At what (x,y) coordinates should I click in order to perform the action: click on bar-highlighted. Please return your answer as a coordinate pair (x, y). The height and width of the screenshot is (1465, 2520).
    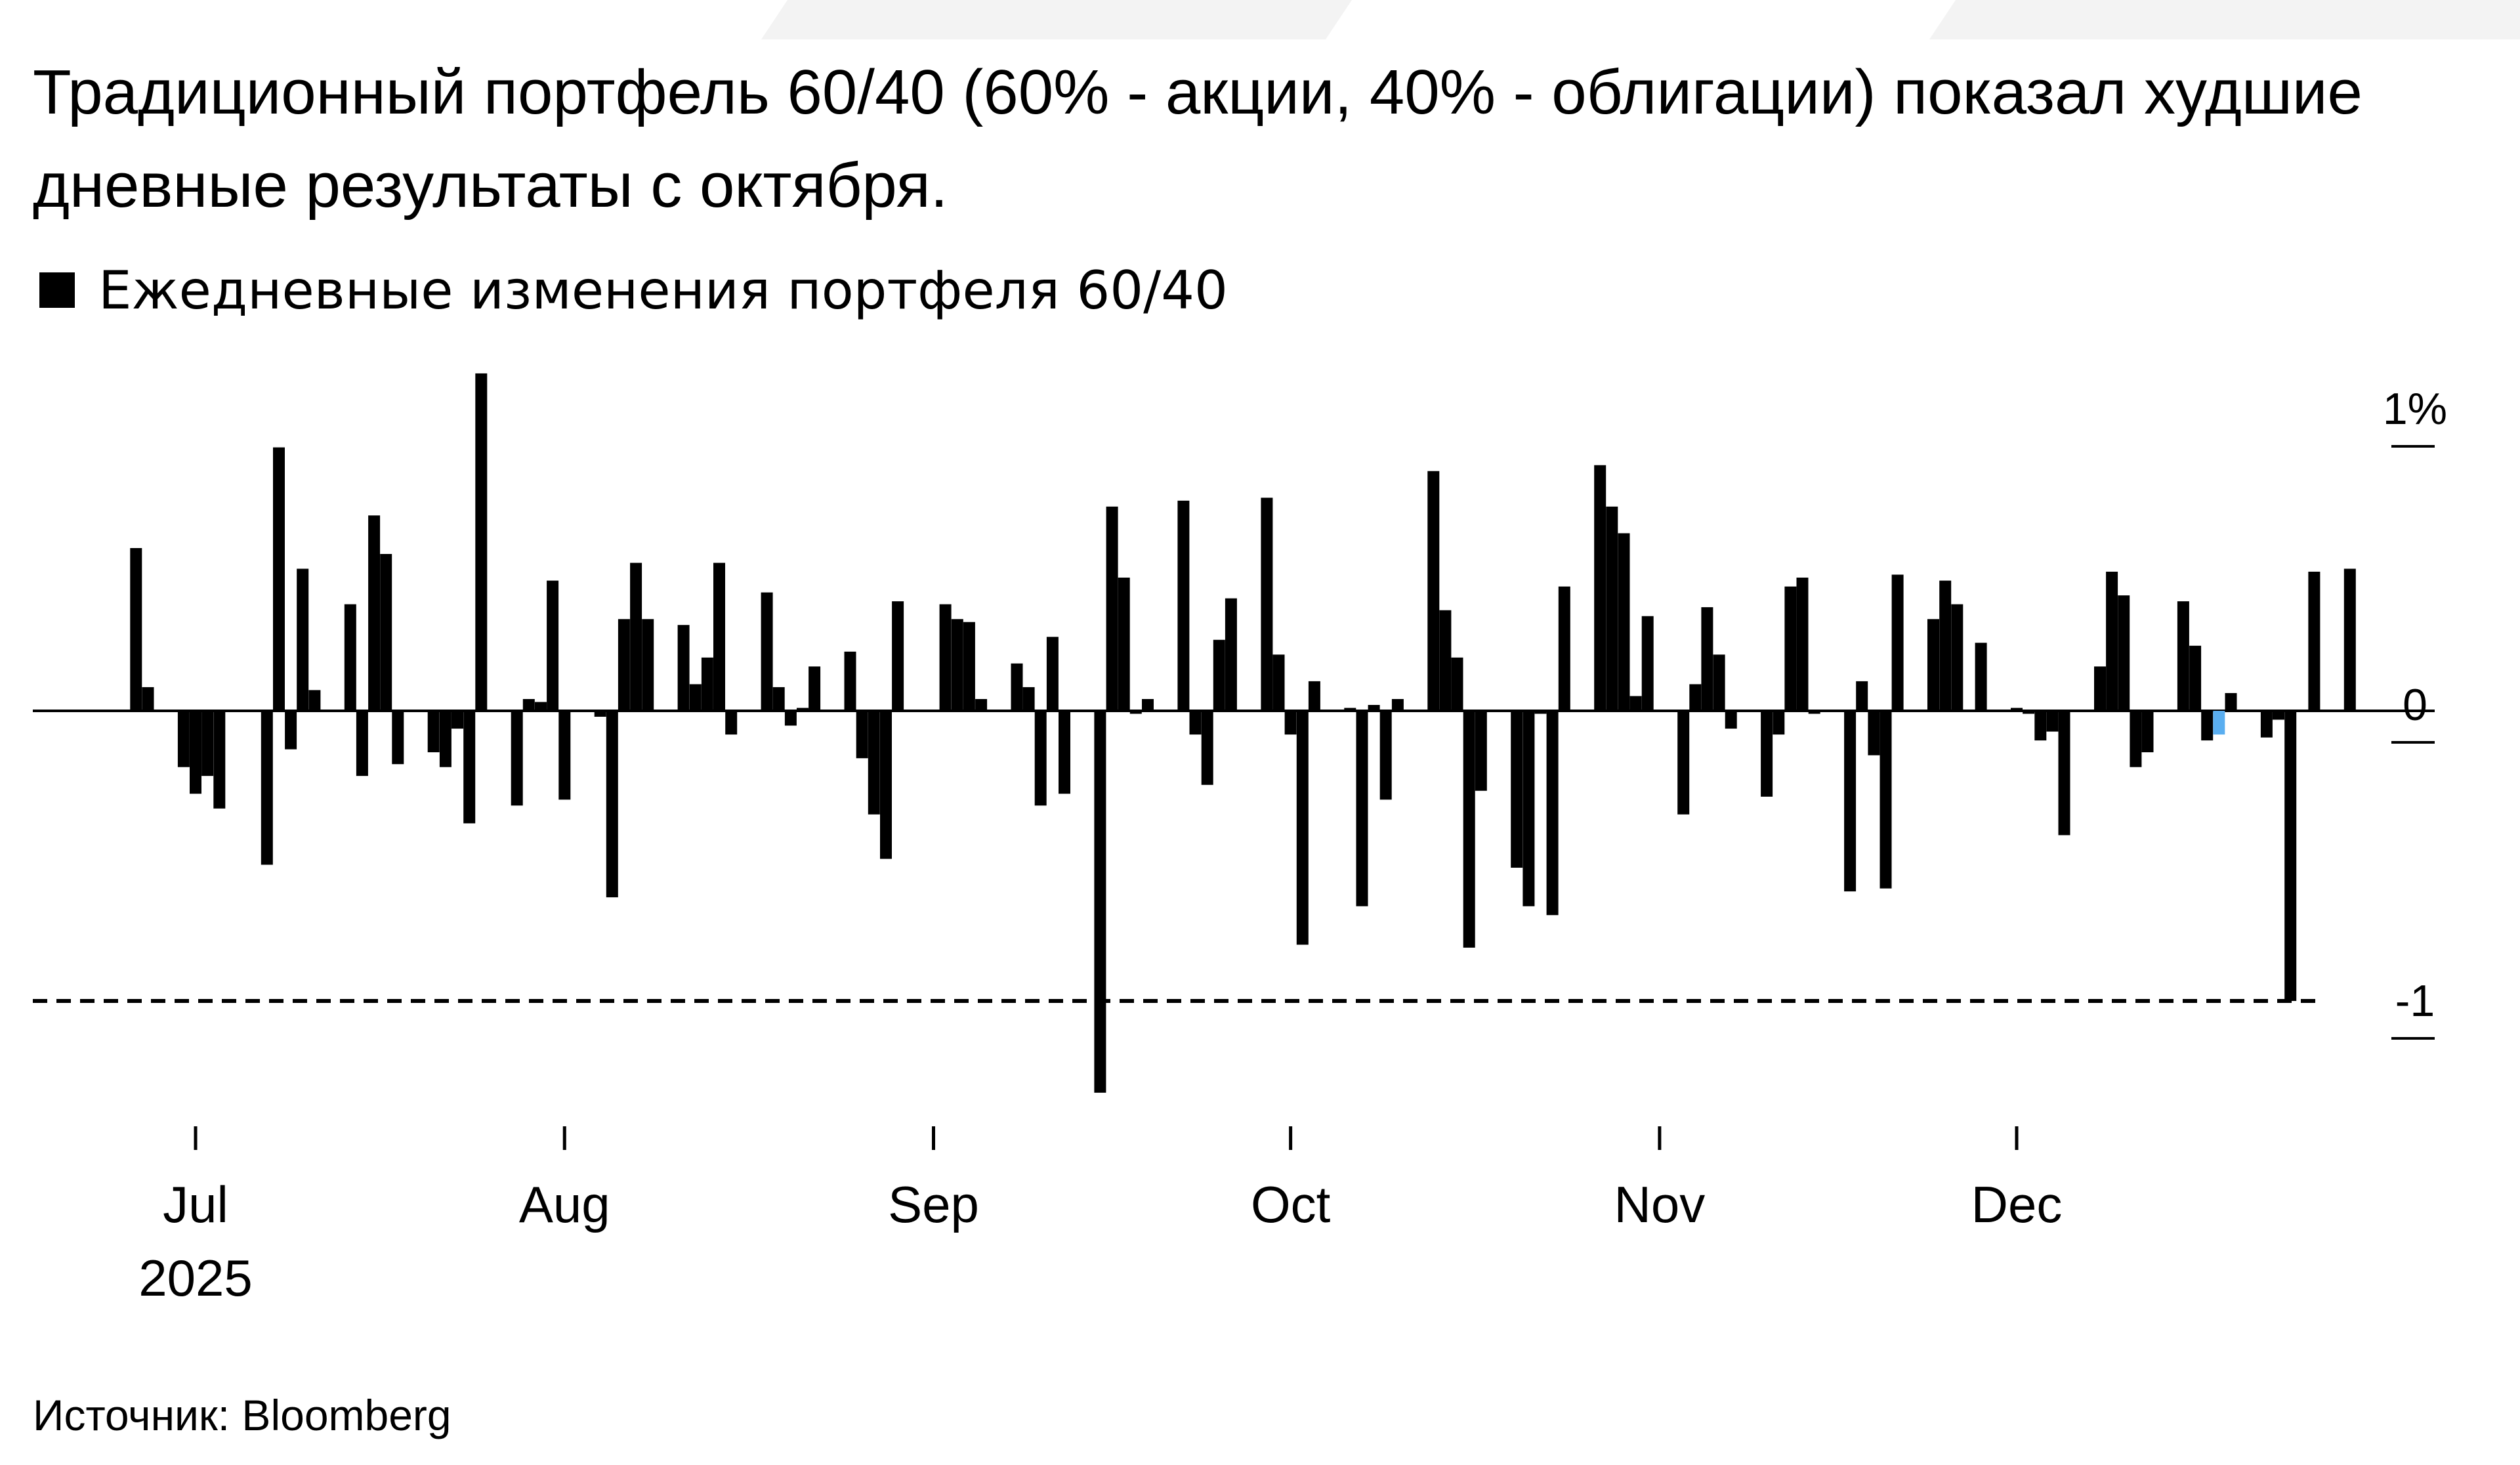
    Looking at the image, I should click on (2219, 723).